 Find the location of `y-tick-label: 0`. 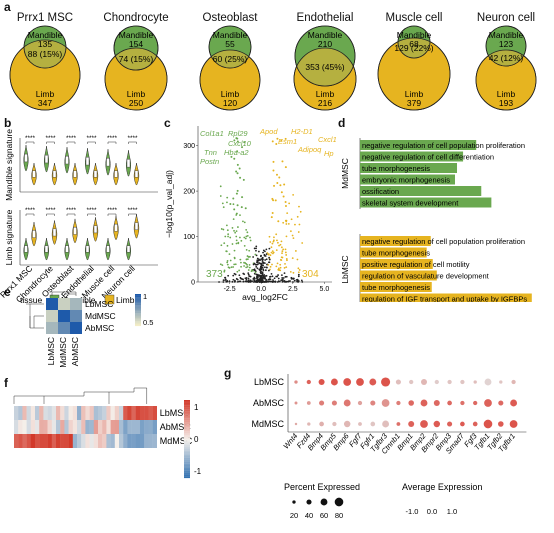

y-tick-label: 0 is located at coordinates (193, 283).